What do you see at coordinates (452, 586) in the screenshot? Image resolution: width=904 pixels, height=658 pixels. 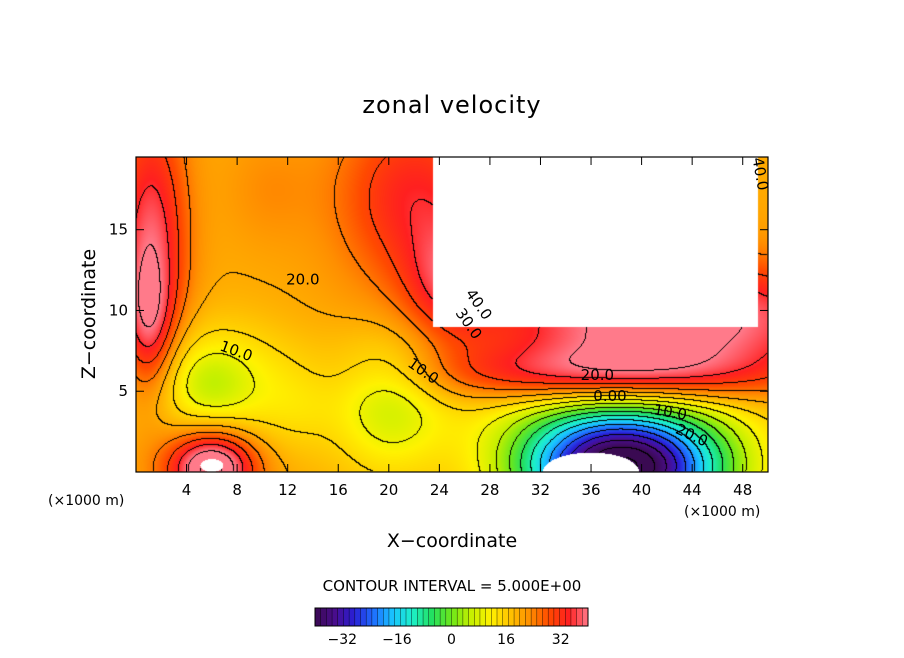 I see `contour-interval-label: CONTOUR INTERVAL = 5.000E+00` at bounding box center [452, 586].